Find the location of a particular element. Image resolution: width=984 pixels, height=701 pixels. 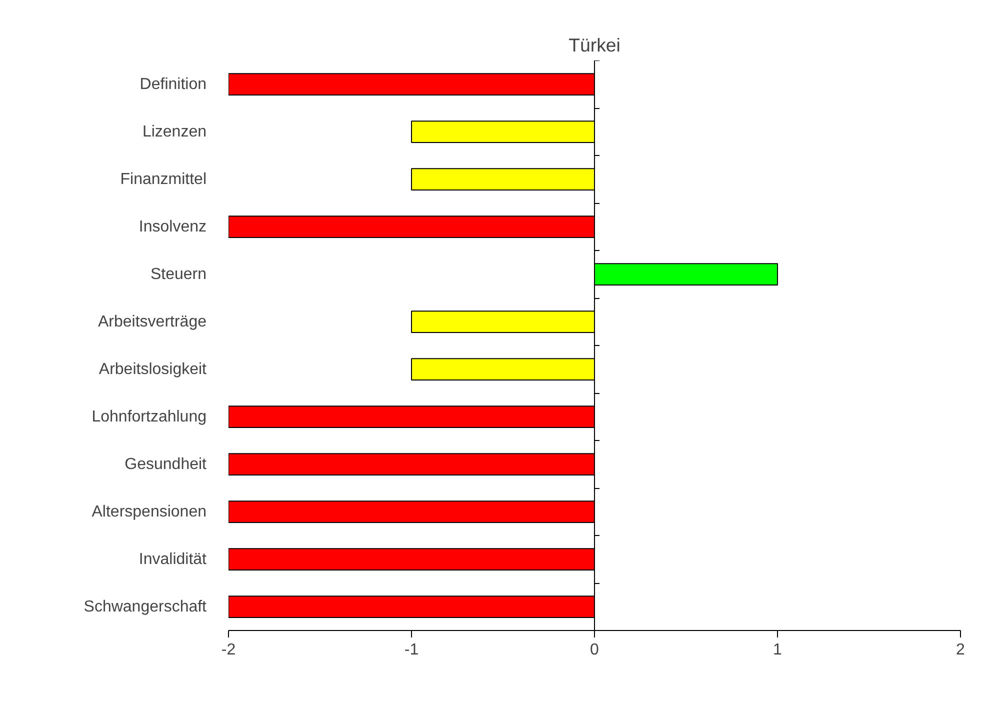

y-tick-label: Finanzmittel is located at coordinates (163, 179).